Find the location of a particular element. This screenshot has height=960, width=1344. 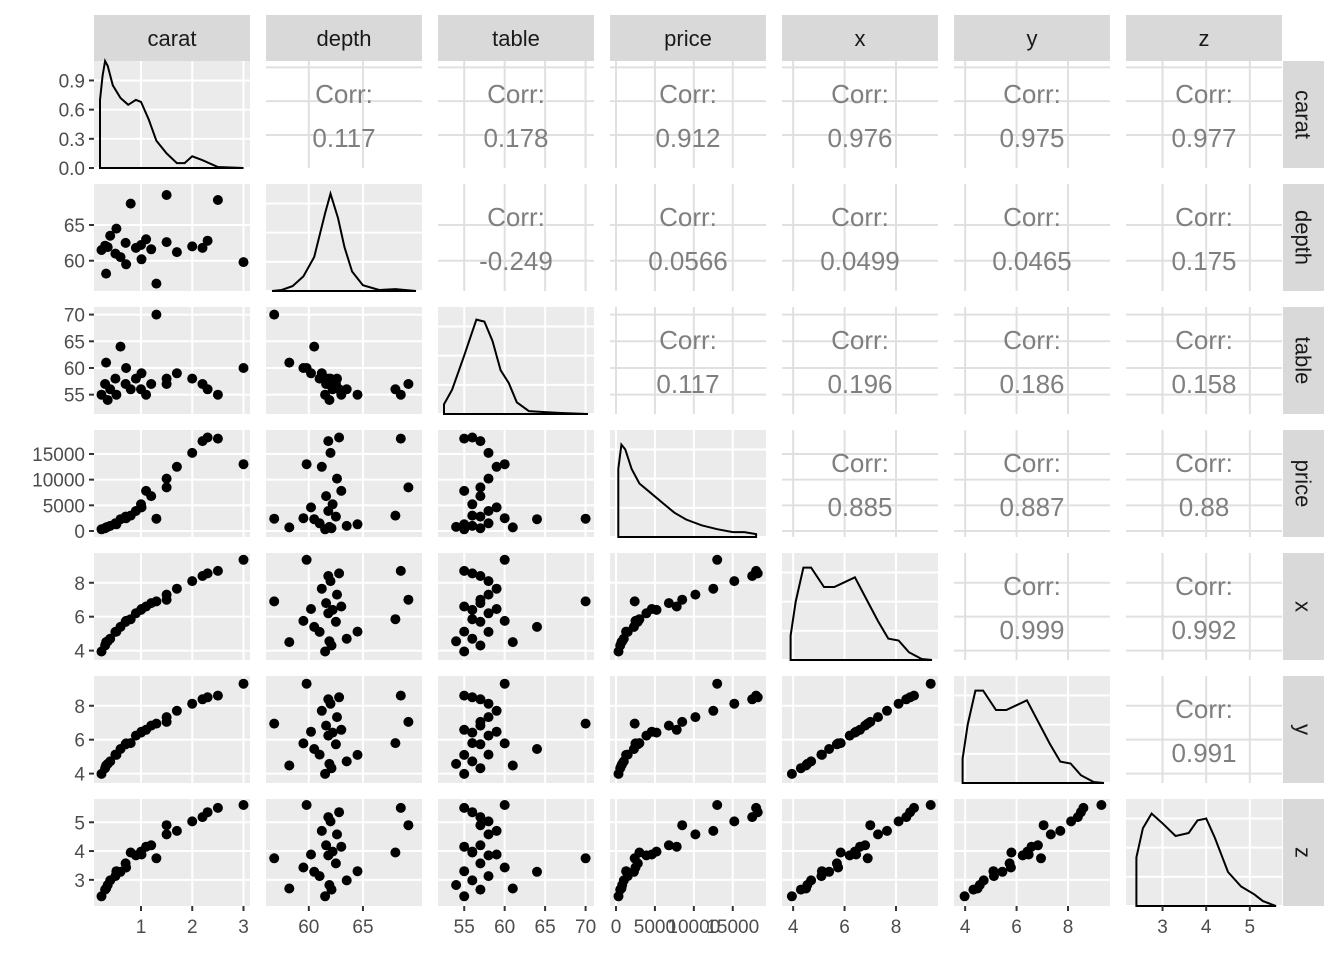

row-strip-label: y is located at coordinates (1303, 729).